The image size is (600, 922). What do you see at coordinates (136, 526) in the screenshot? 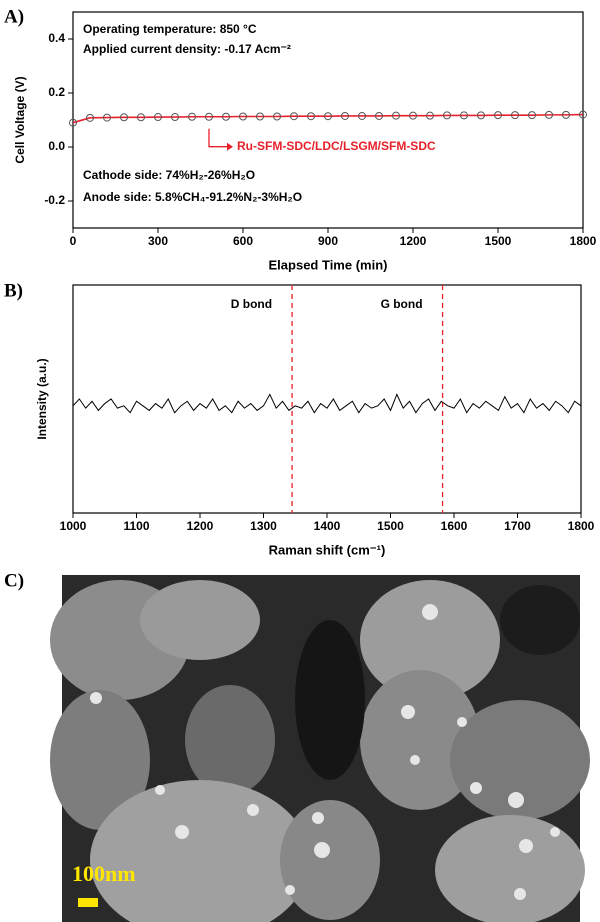
I see `x-tick-label: 1100` at bounding box center [136, 526].